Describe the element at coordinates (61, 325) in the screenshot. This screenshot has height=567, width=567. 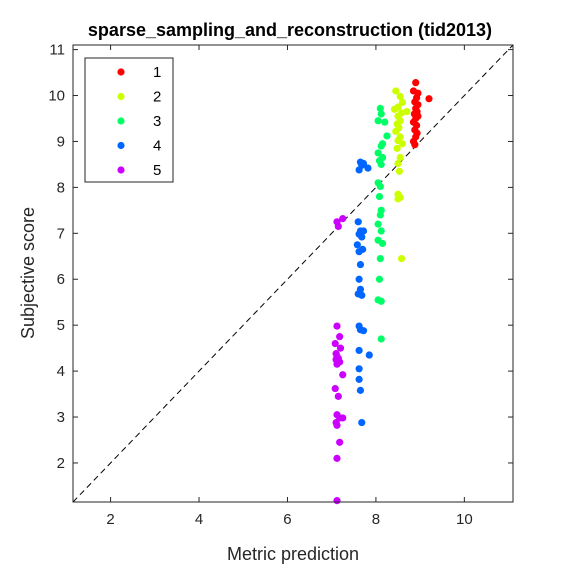
I see `y-tick-label: 5` at that location.